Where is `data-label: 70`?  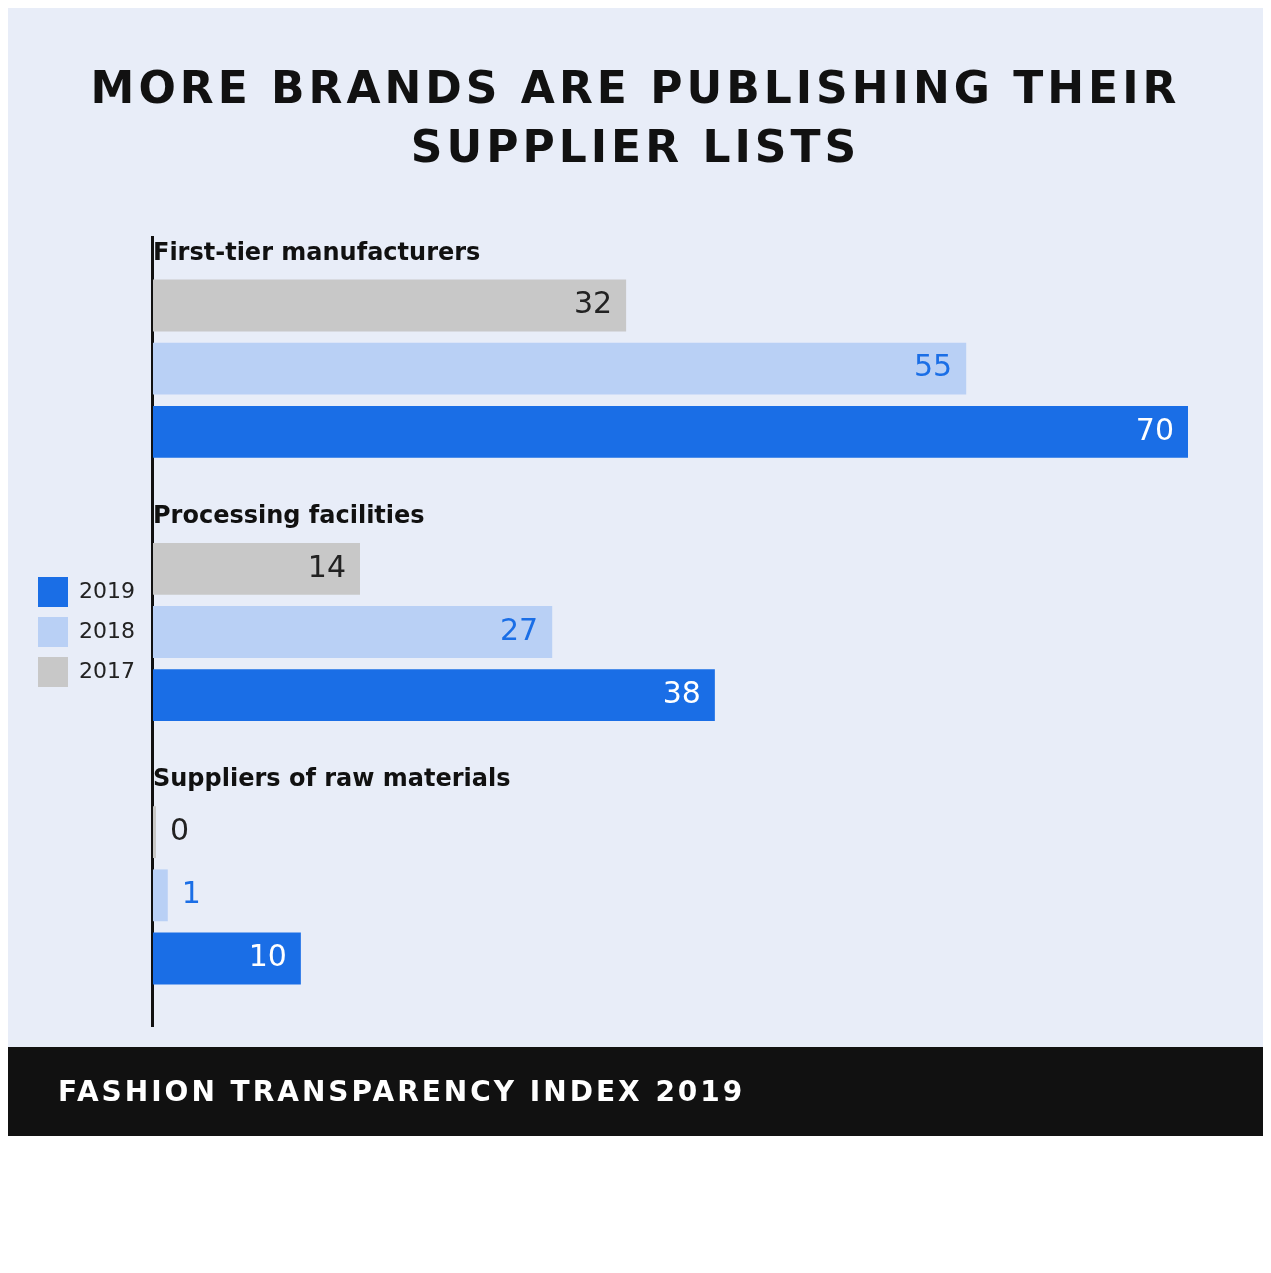 data-label: 70 is located at coordinates (1154, 429).